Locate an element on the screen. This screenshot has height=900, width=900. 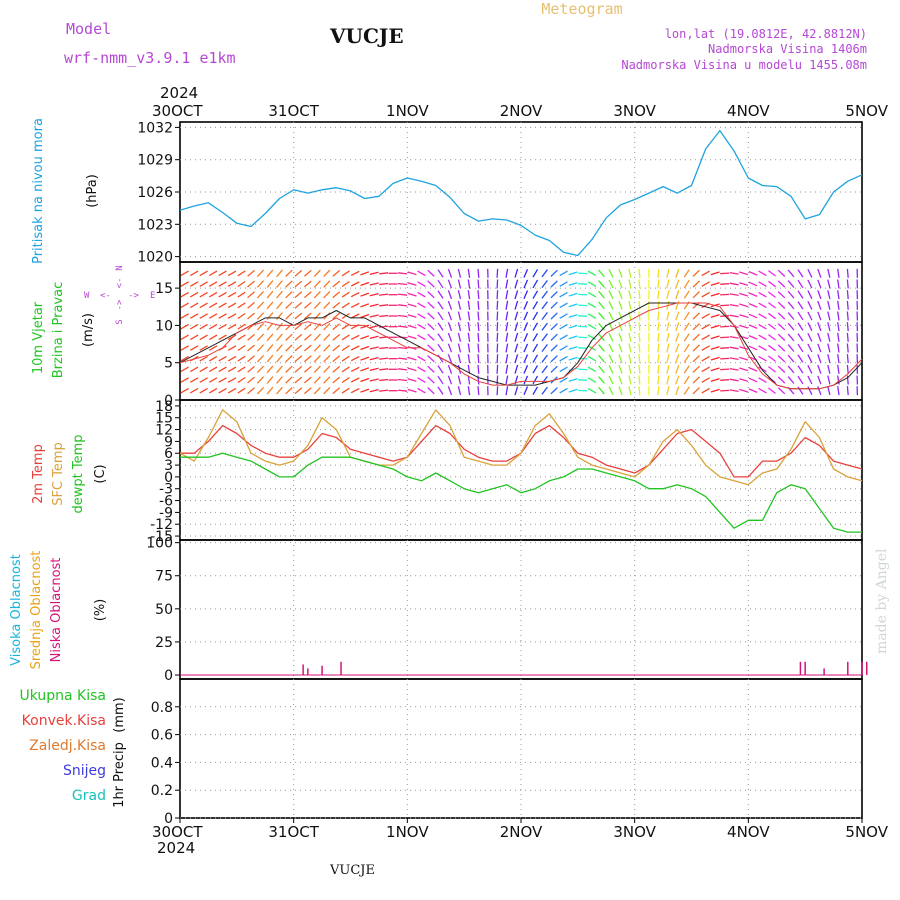
bottom-x-tick-label: 31OCT is located at coordinates (293, 832).